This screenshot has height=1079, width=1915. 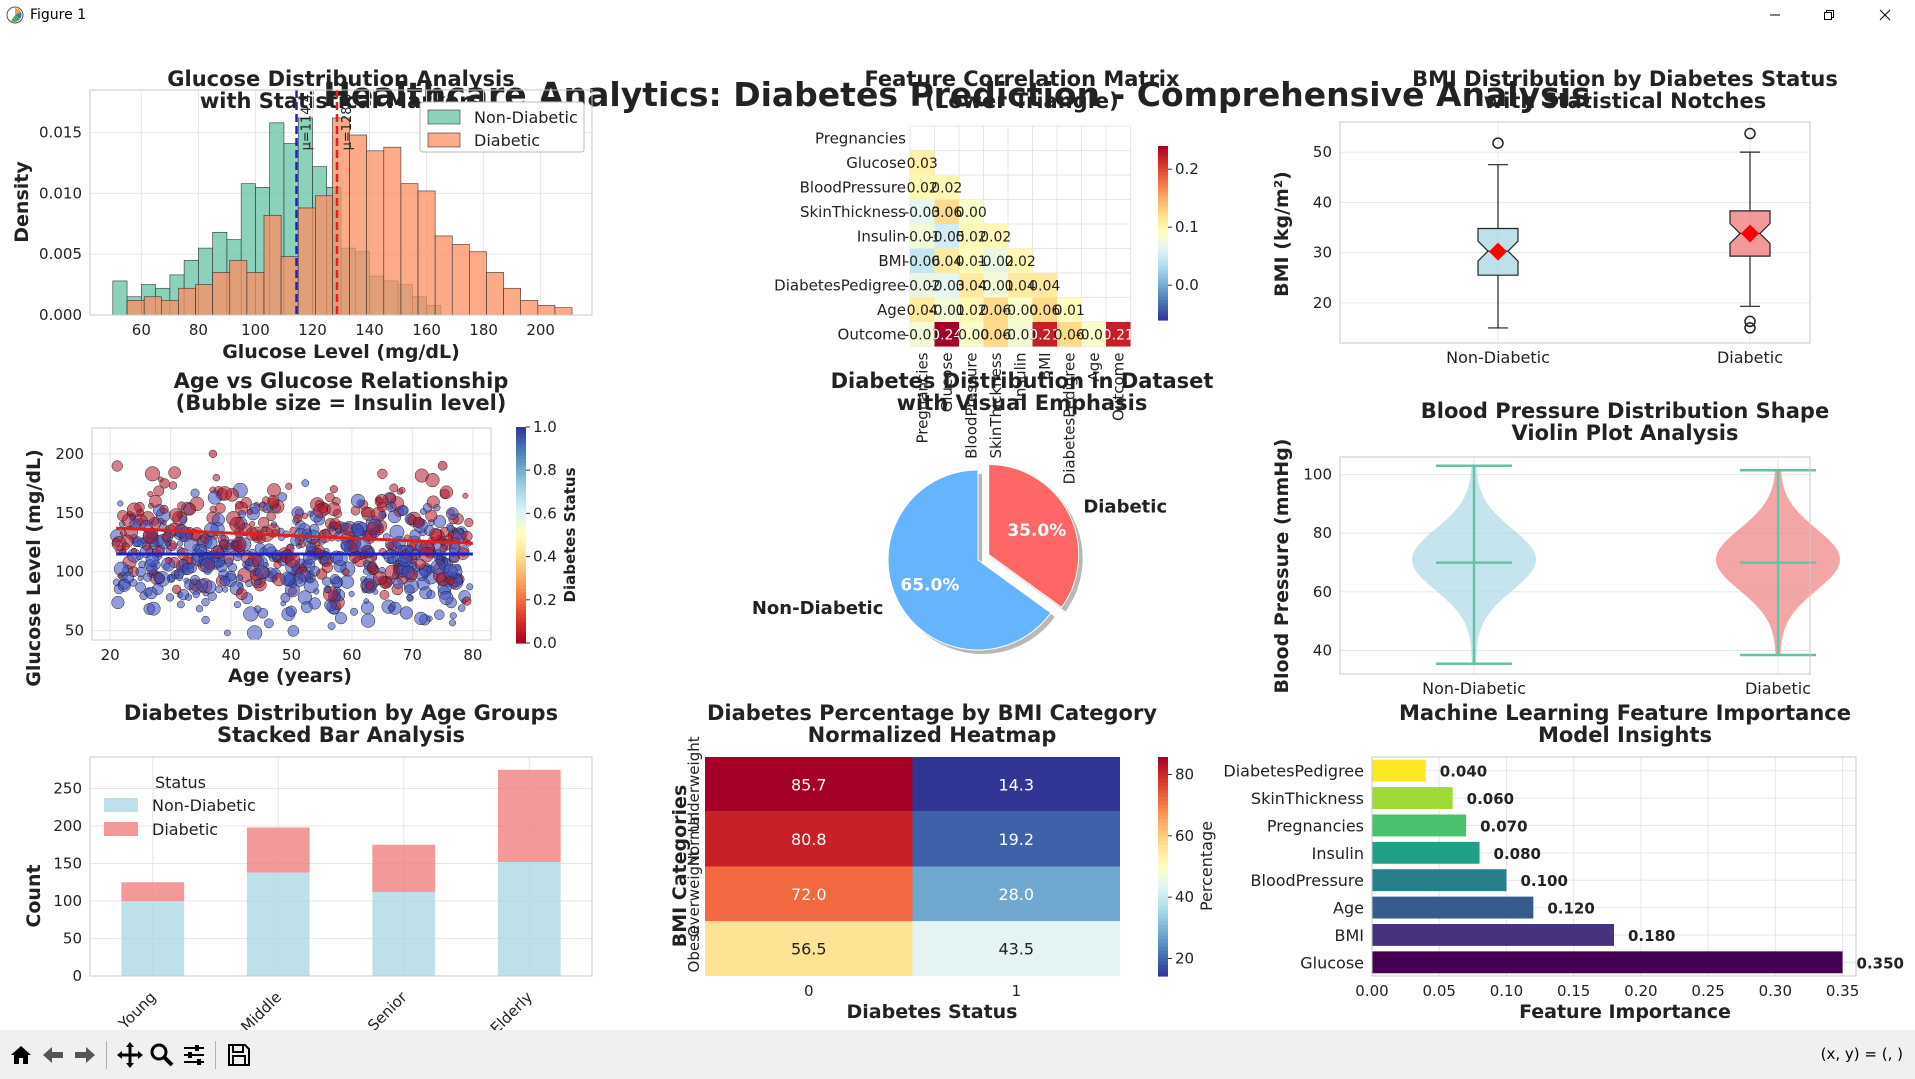 What do you see at coordinates (53, 1055) in the screenshot?
I see `back-button` at bounding box center [53, 1055].